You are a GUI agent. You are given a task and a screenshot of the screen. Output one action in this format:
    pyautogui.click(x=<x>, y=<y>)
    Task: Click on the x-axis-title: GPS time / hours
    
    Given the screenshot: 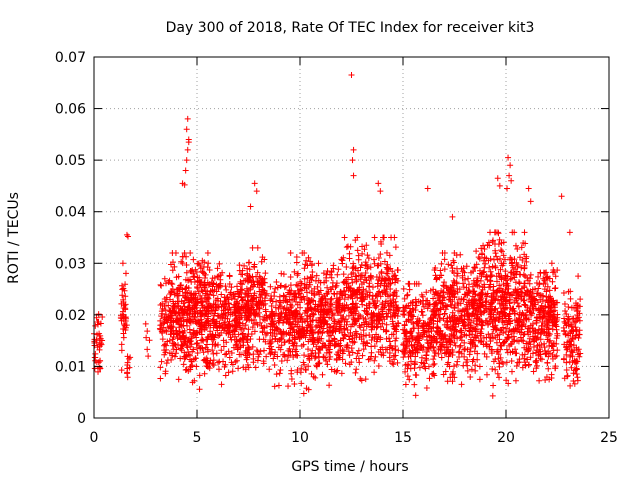 What is the action you would take?
    pyautogui.click(x=349, y=467)
    